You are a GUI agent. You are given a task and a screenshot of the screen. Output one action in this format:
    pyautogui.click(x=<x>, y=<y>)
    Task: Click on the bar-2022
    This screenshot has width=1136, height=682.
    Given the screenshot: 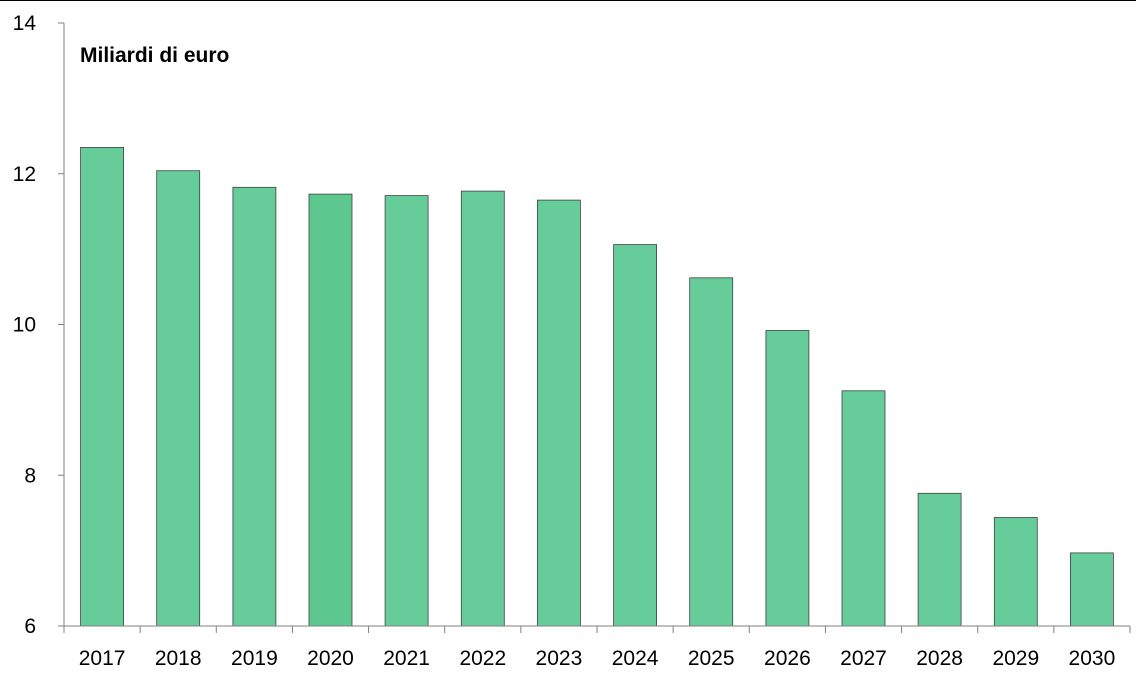 What is the action you would take?
    pyautogui.click(x=482, y=408)
    